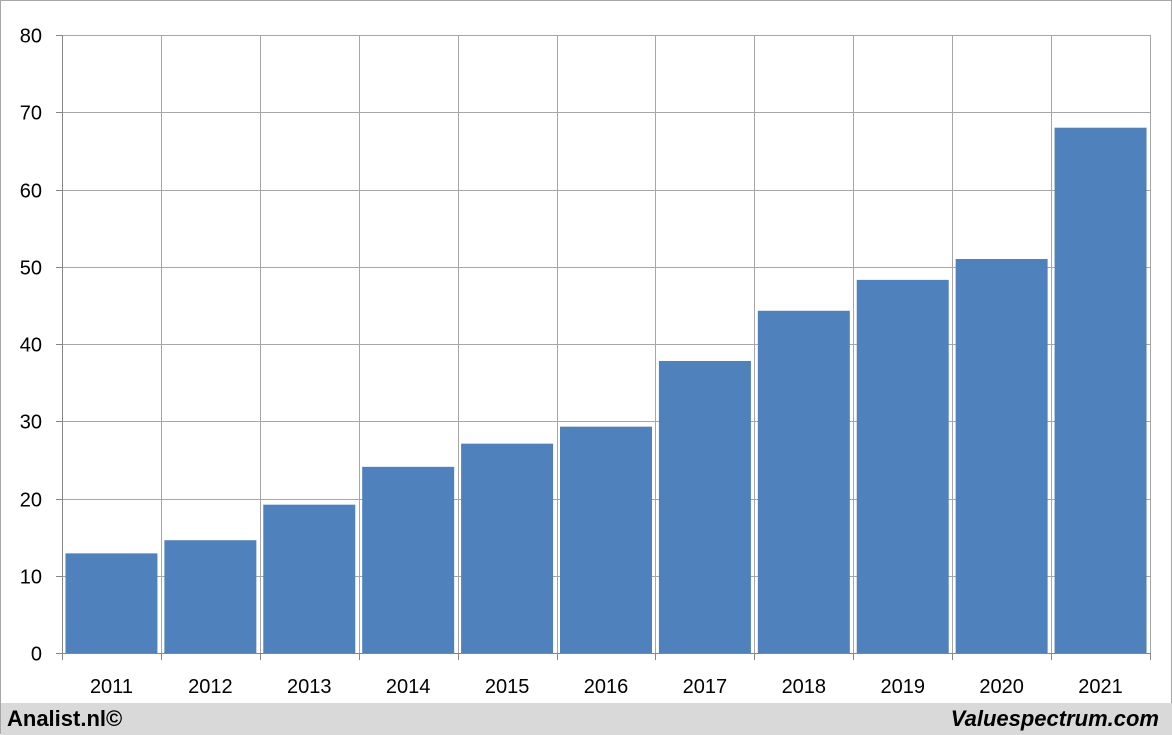 The width and height of the screenshot is (1172, 735). What do you see at coordinates (902, 687) in the screenshot?
I see `x-tick-label: 2019` at bounding box center [902, 687].